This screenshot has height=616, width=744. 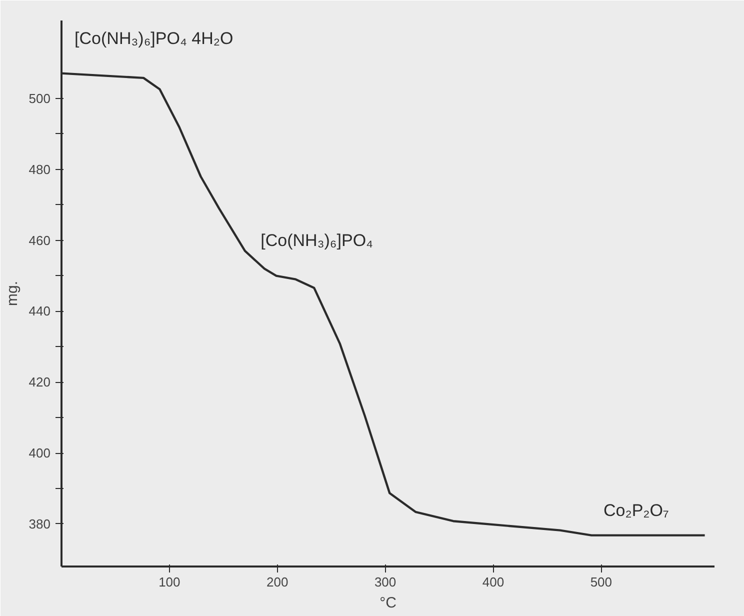 I want to click on x-tick-label: 500, so click(x=601, y=582).